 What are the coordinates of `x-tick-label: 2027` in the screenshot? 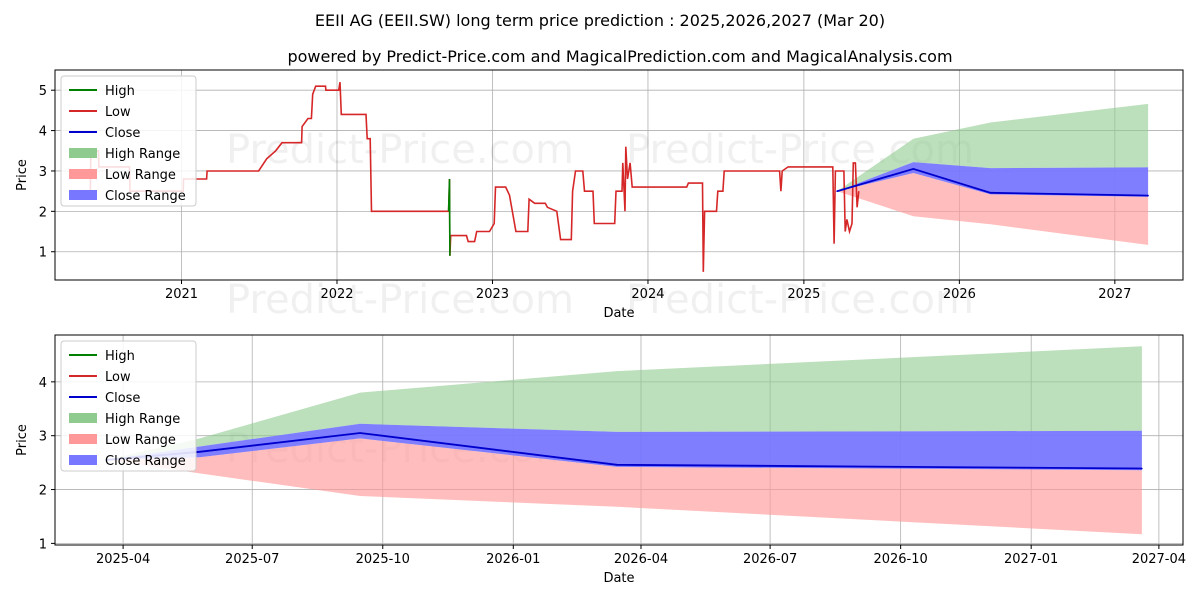 It's located at (1114, 294).